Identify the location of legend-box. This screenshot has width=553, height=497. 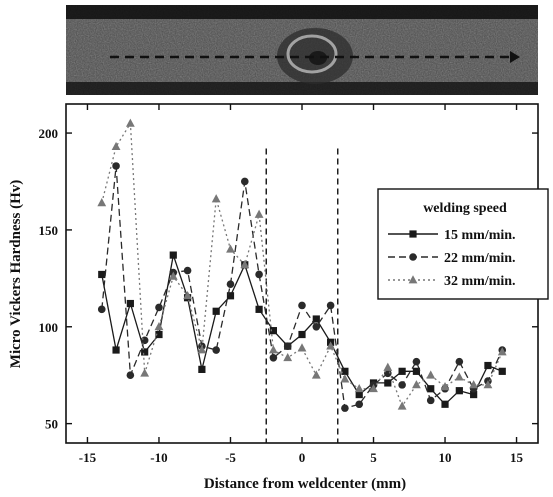
(463, 244).